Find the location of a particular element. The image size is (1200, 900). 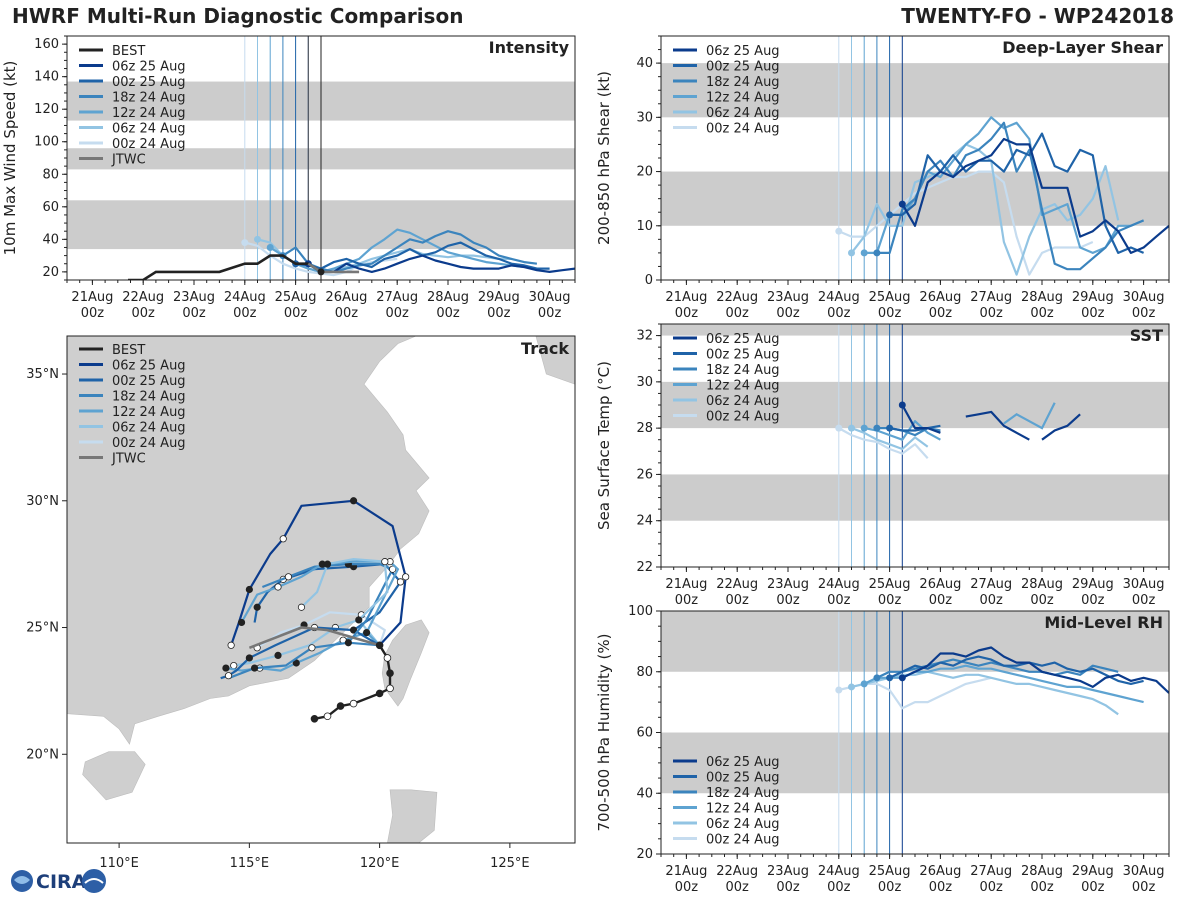

legend-label: 00z 24 Aug is located at coordinates (743, 840).